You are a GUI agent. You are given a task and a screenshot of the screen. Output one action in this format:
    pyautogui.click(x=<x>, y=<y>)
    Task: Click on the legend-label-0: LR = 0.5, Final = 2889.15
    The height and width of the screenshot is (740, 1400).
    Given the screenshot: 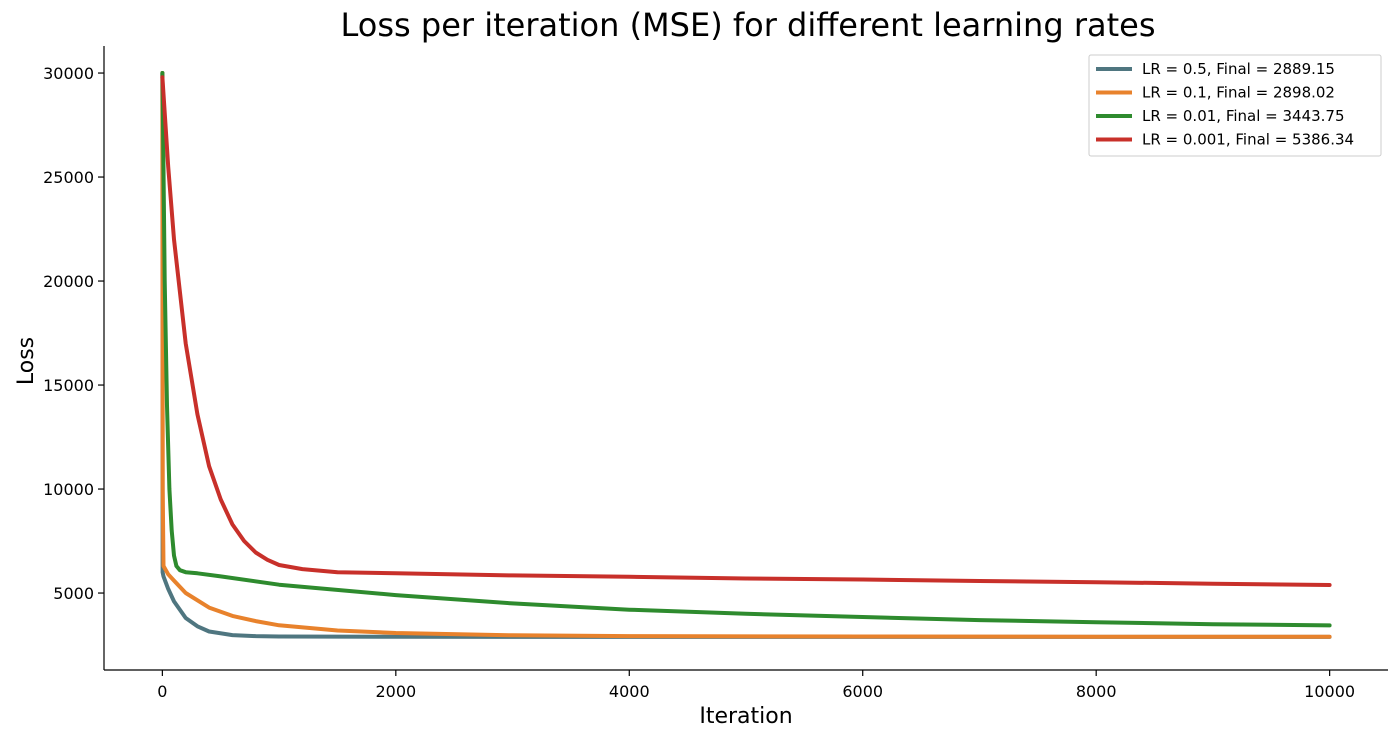 What is the action you would take?
    pyautogui.click(x=1238, y=69)
    